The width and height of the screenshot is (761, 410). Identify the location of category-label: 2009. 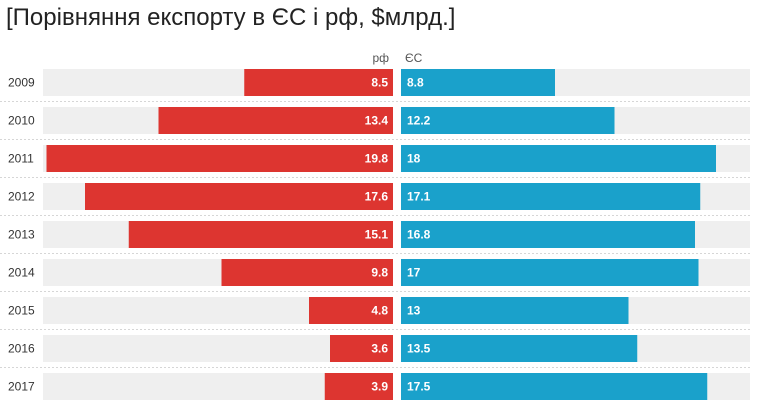
(21, 83).